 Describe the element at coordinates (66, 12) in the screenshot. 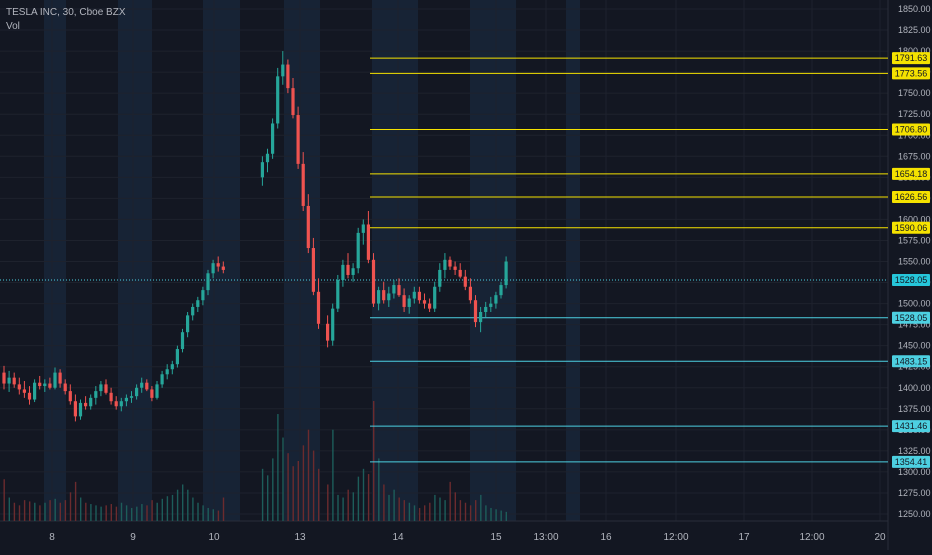

I see `symbol-title: TESLA INC, 30, Cboe BZX` at that location.